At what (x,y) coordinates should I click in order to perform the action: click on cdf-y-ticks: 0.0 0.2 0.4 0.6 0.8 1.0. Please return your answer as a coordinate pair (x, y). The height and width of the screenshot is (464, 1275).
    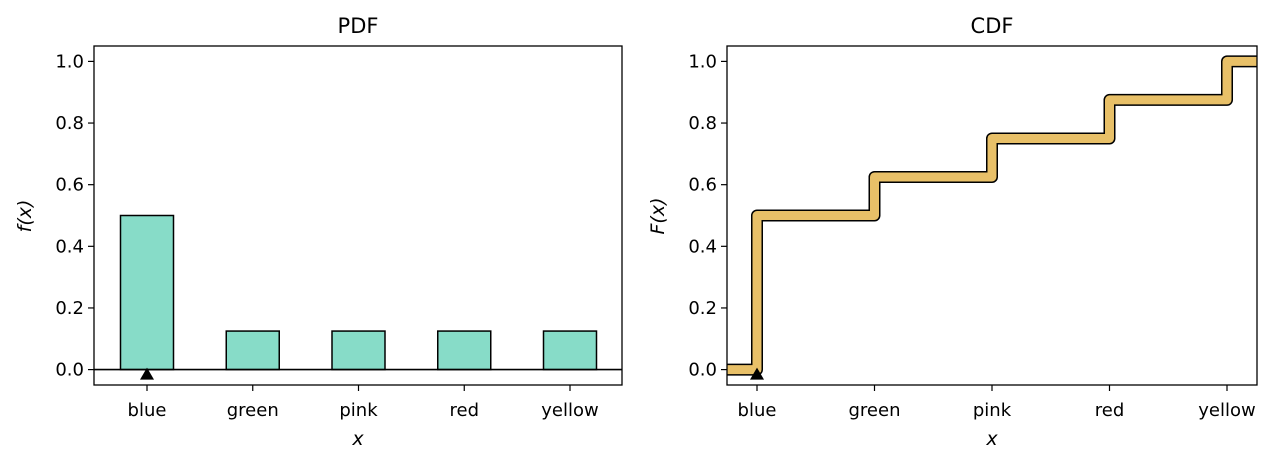
    Looking at the image, I should click on (707, 216).